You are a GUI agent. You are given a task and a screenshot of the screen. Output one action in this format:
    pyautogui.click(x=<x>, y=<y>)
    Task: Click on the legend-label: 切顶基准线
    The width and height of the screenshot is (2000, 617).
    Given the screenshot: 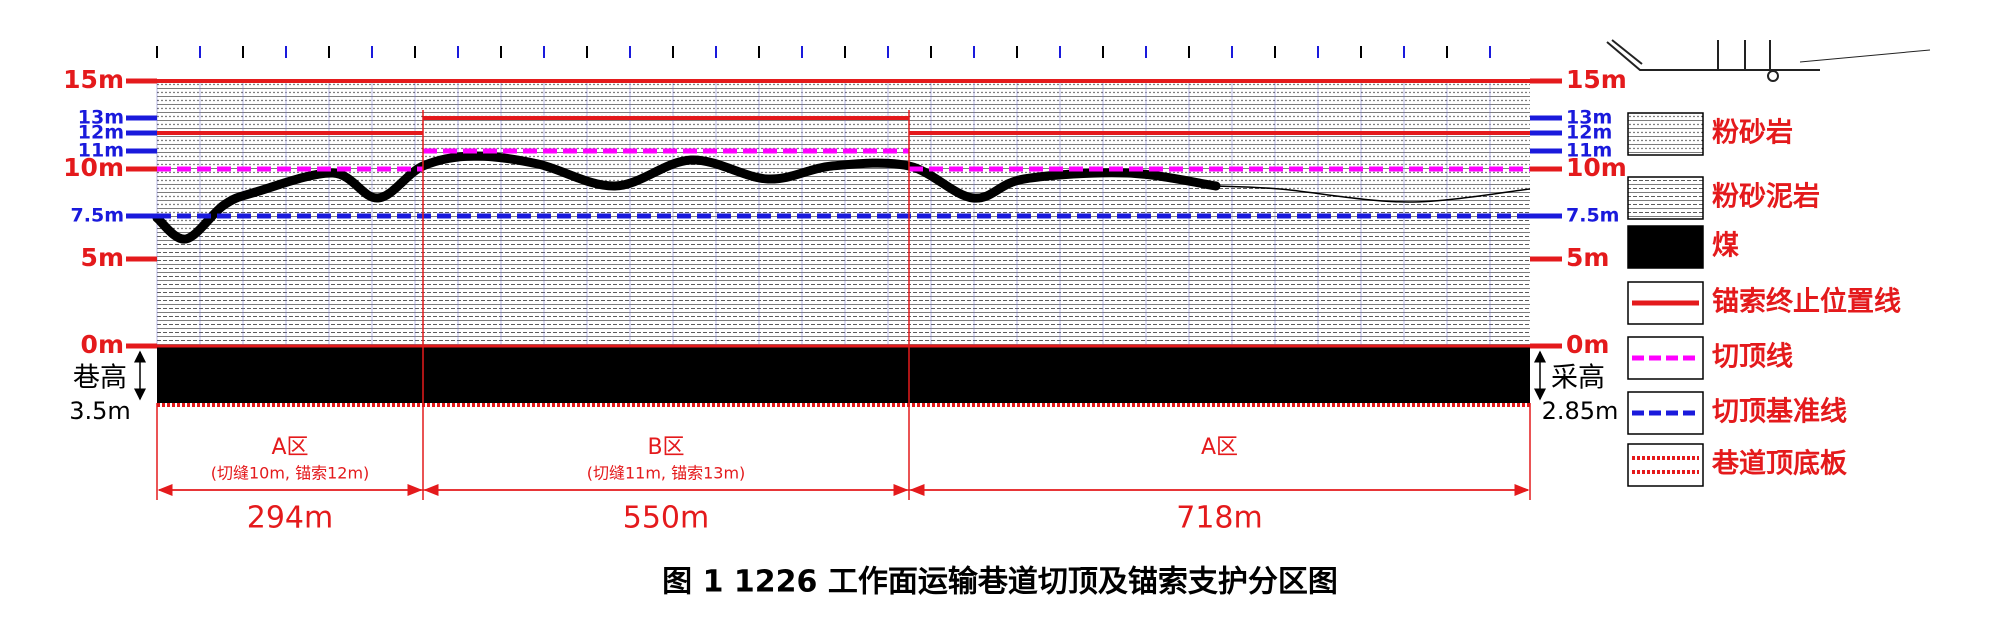 What is the action you would take?
    pyautogui.click(x=1779, y=412)
    